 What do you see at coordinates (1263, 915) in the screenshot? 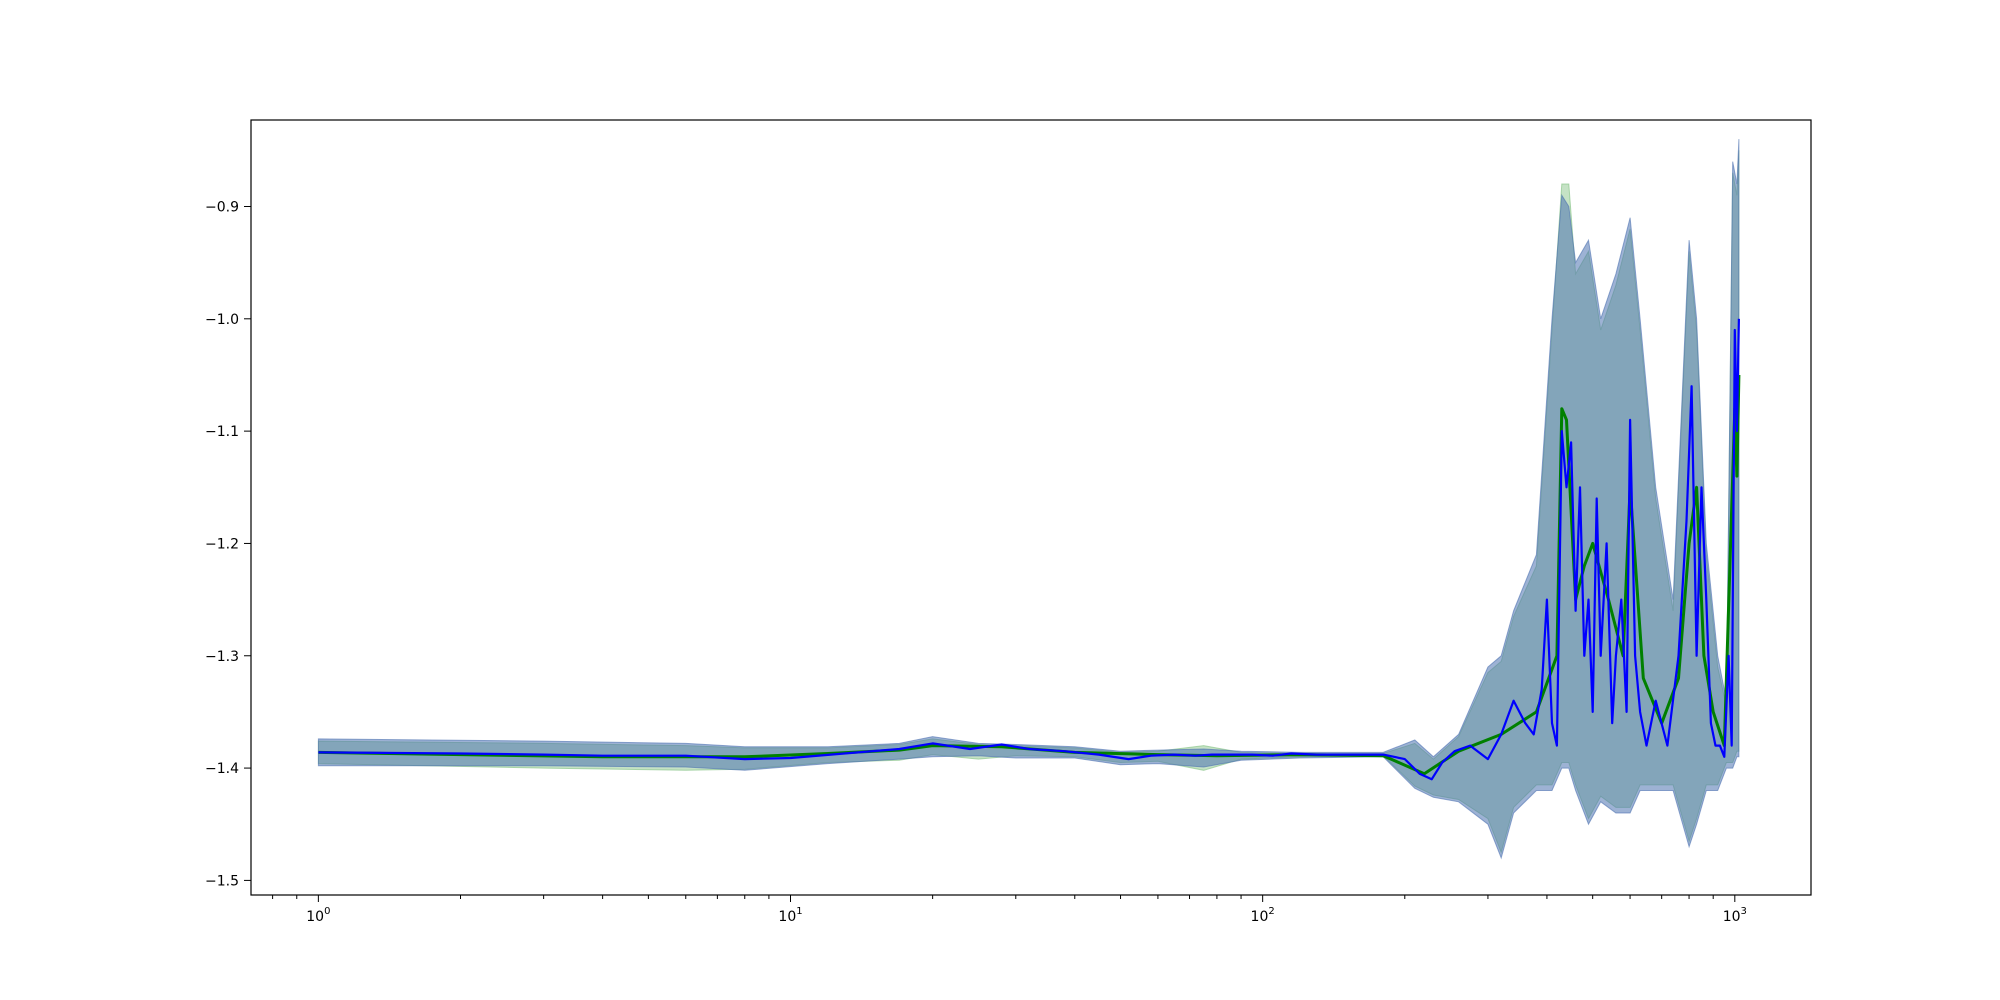
I see `x-tick-label: 10²` at bounding box center [1263, 915].